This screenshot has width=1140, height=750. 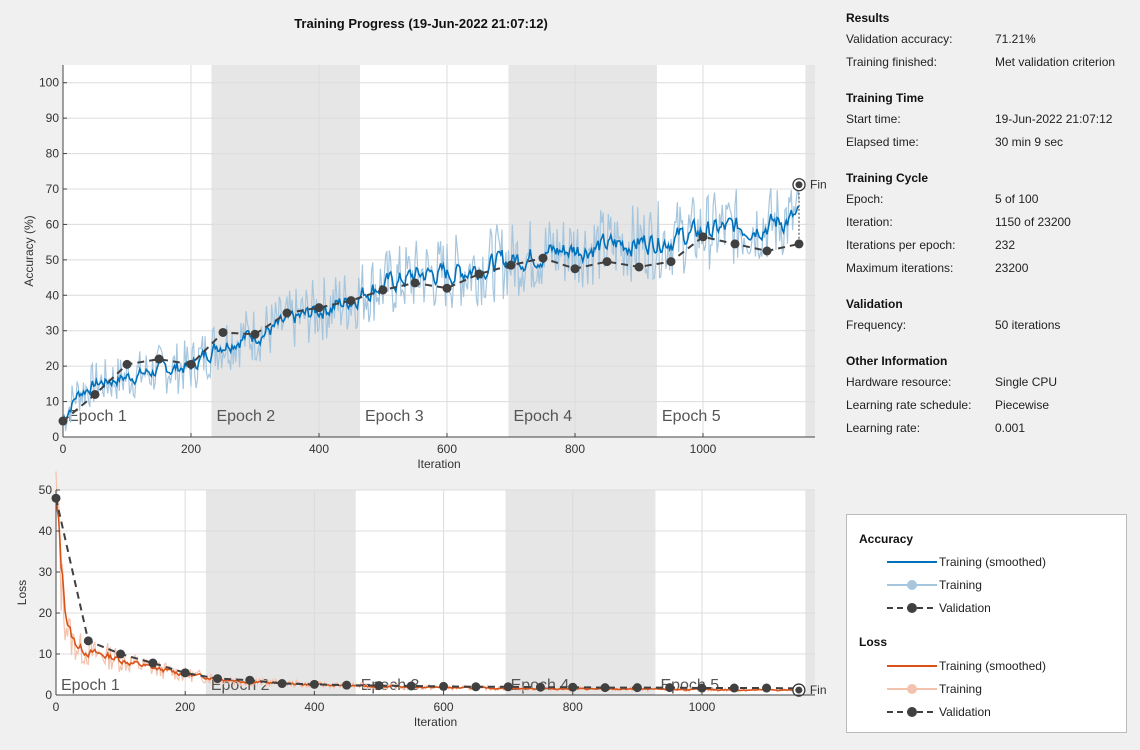 What do you see at coordinates (960, 689) in the screenshot?
I see `legend-loss-training-label: Training` at bounding box center [960, 689].